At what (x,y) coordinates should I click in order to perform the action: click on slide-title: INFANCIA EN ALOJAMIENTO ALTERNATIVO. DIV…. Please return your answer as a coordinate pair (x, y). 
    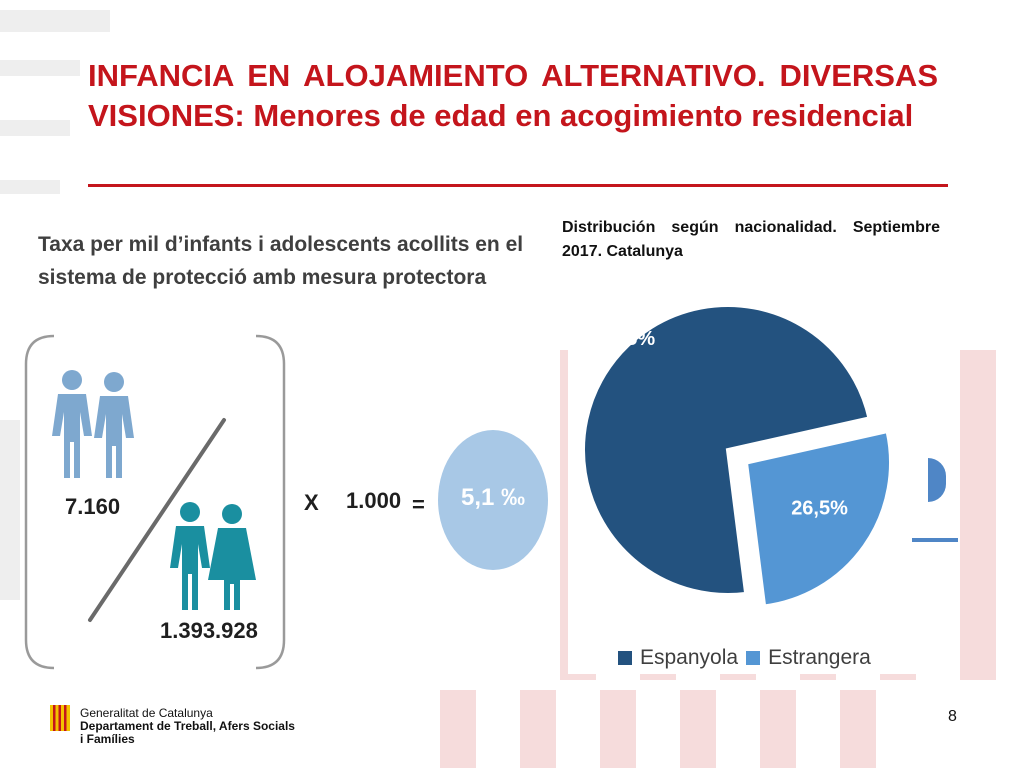
    Looking at the image, I should click on (513, 95).